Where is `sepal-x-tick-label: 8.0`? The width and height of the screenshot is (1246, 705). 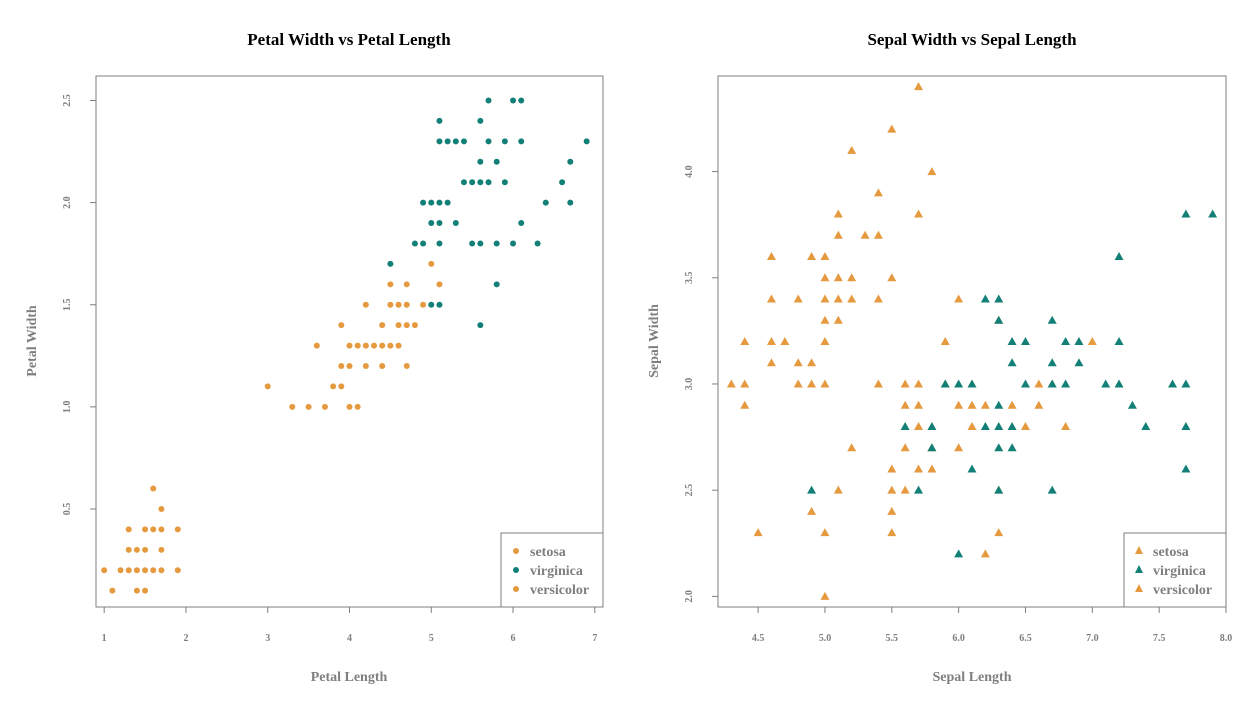 sepal-x-tick-label: 8.0 is located at coordinates (1226, 638).